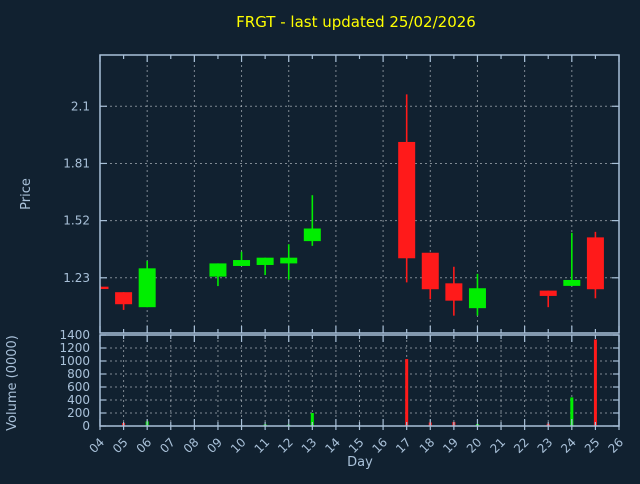 The width and height of the screenshot is (640, 484). I want to click on volume-tick-label: 0, so click(86, 426).